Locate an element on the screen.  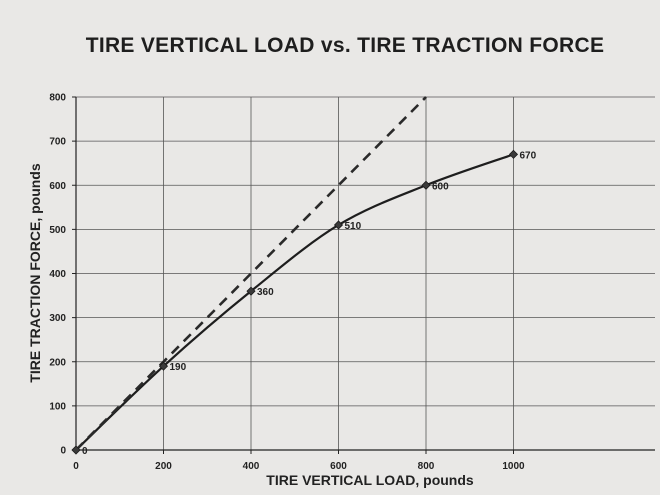
y-tick-labels: 0 100 200 300 400 500 600 700 800 is located at coordinates (57, 275).